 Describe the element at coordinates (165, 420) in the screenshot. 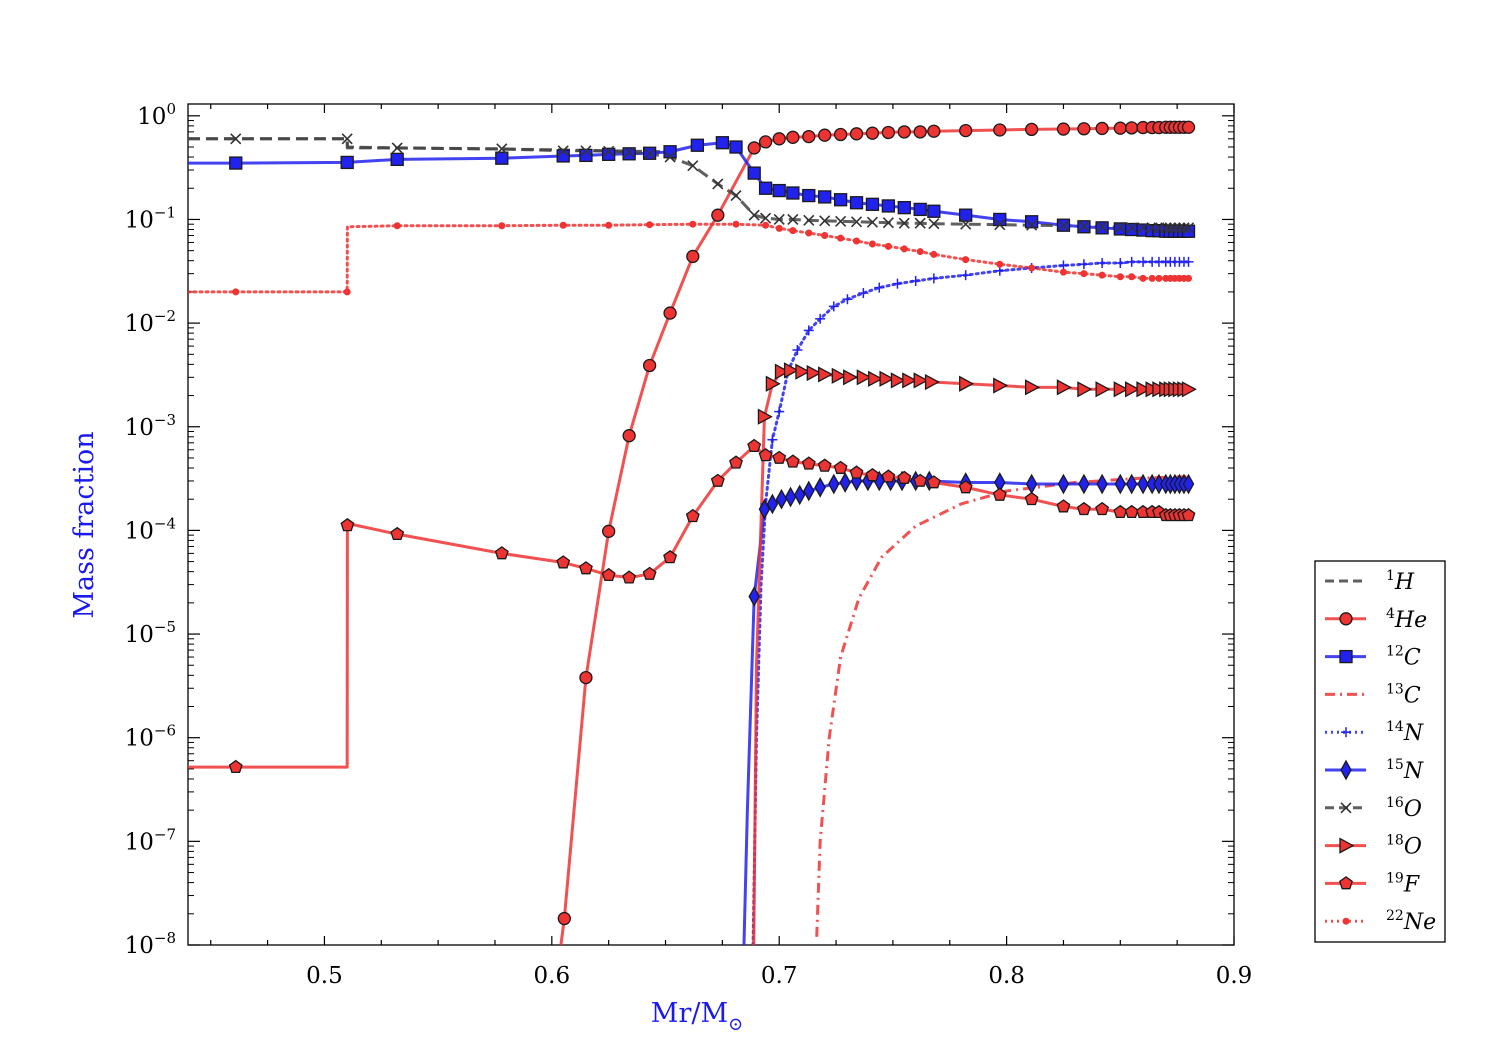

I see `y-tick-exponent: −3` at that location.